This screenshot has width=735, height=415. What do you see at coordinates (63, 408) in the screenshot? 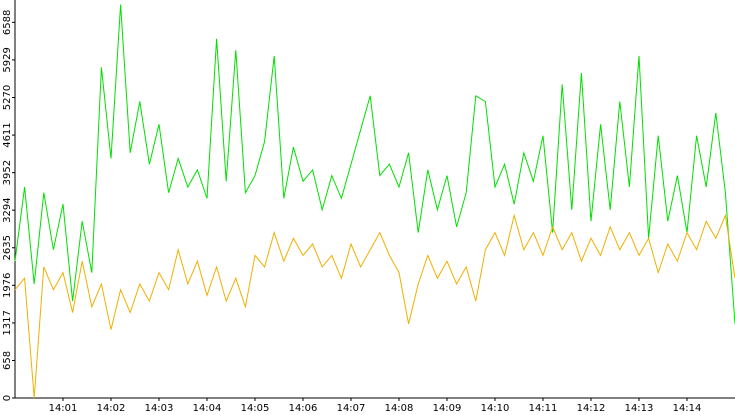
I see `x-tick-label: 14:01` at bounding box center [63, 408].